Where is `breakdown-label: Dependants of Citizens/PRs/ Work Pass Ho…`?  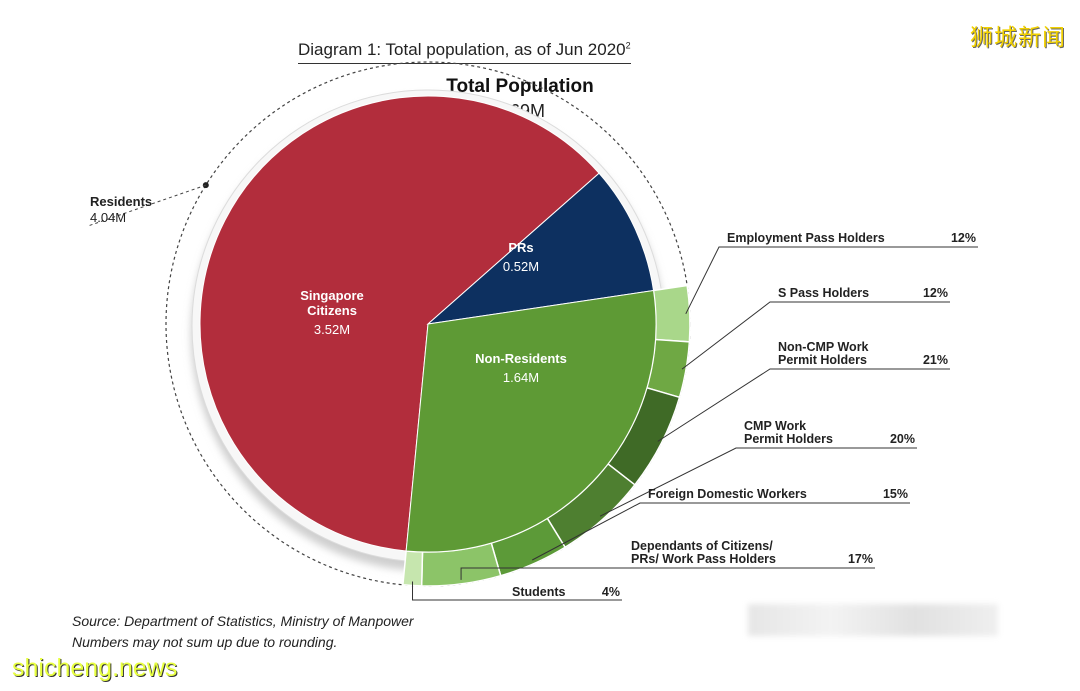 breakdown-label: Dependants of Citizens/PRs/ Work Pass Ho… is located at coordinates (703, 552).